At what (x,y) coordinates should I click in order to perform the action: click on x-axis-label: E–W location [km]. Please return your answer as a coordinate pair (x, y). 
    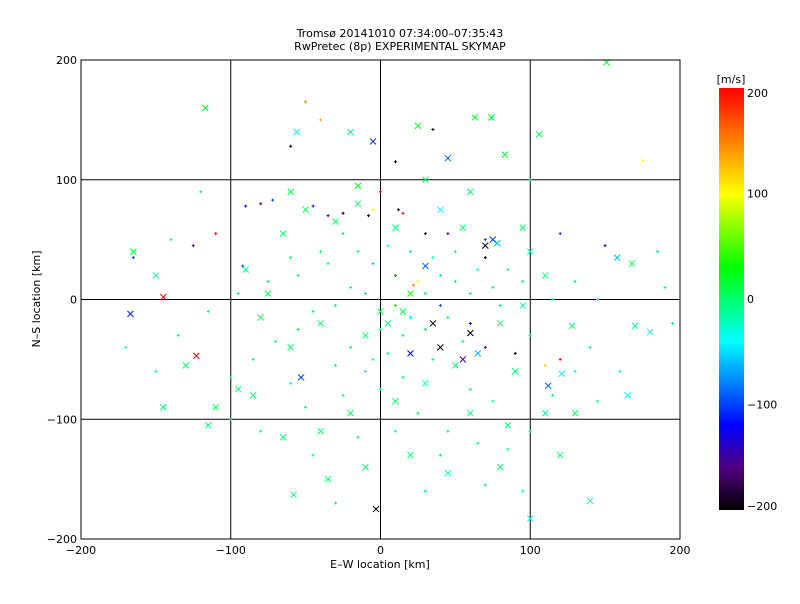
    Looking at the image, I should click on (380, 564).